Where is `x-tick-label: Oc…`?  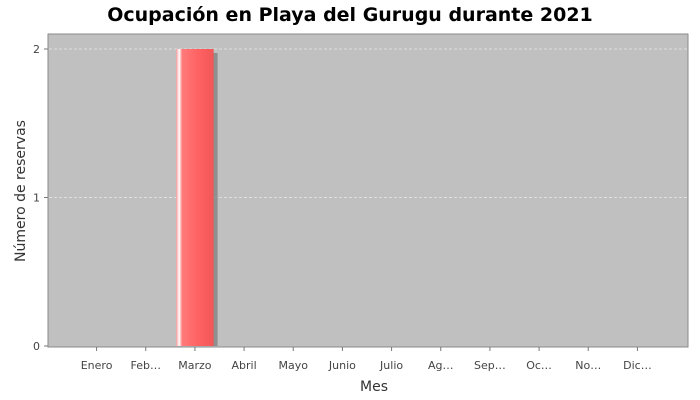
x-tick-label: Oc… is located at coordinates (539, 365).